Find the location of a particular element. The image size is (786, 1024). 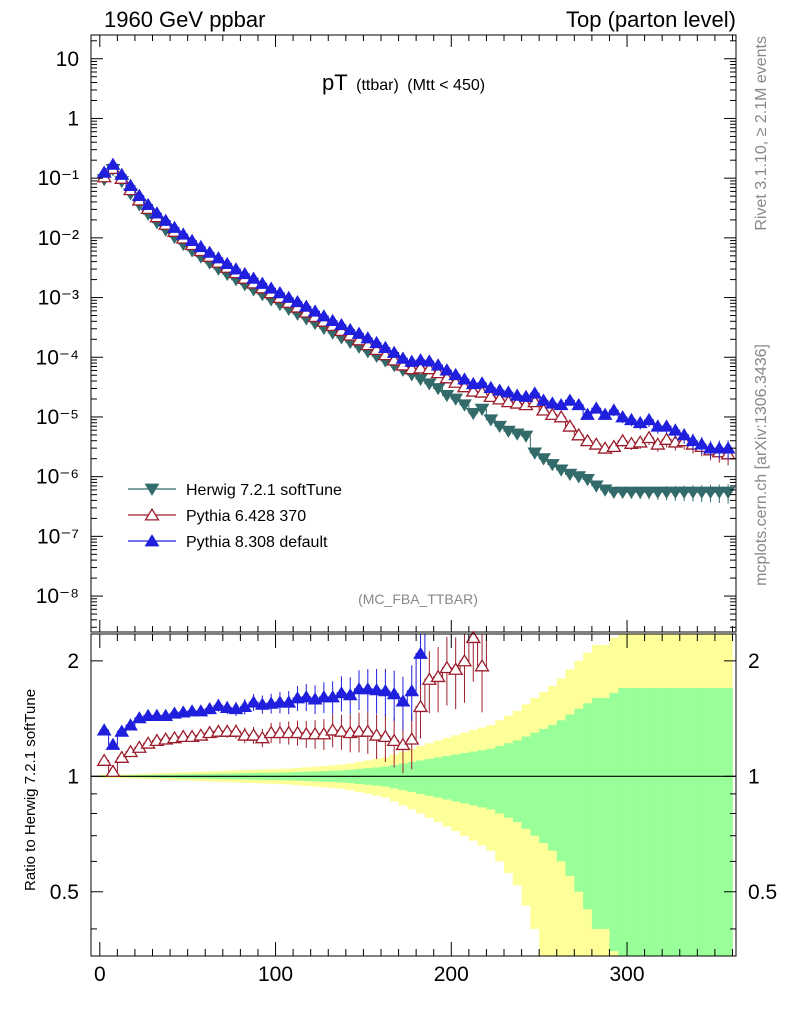

x-tick-label: 300 is located at coordinates (627, 974).